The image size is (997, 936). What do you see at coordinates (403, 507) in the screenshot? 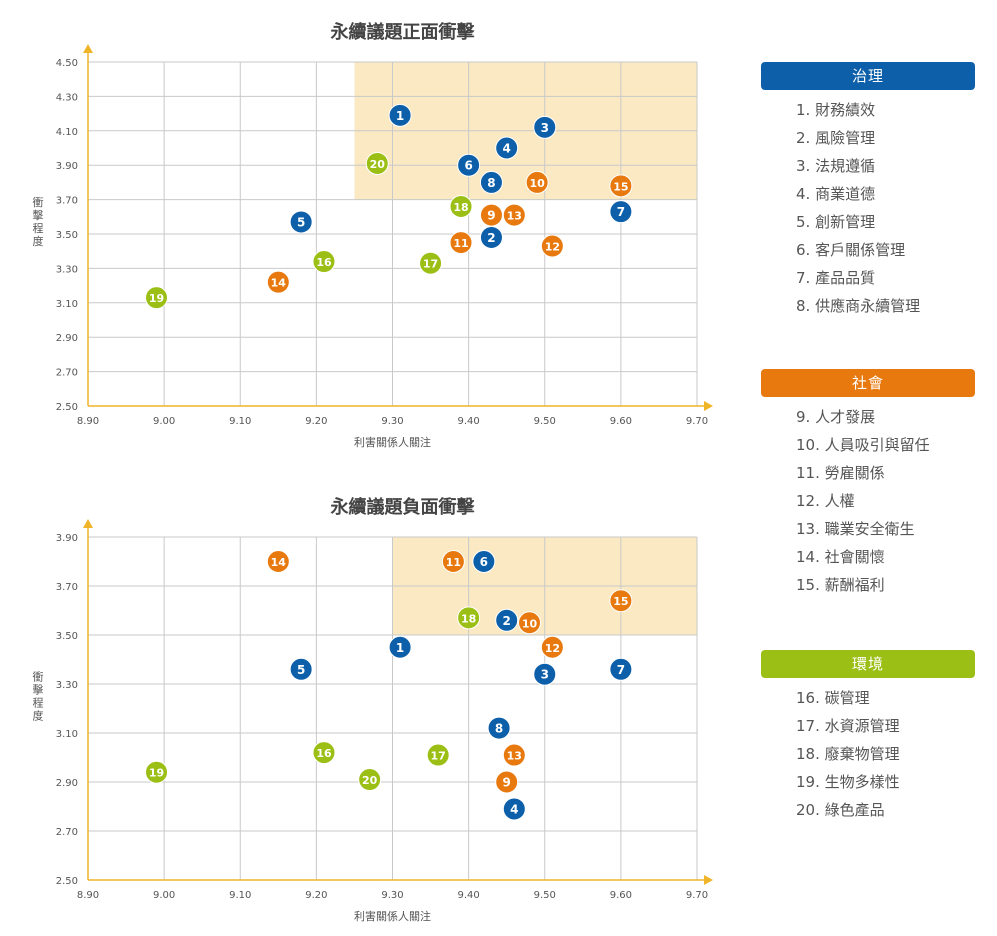
I see `chart-title: 永續議題負面衝擊` at bounding box center [403, 507].